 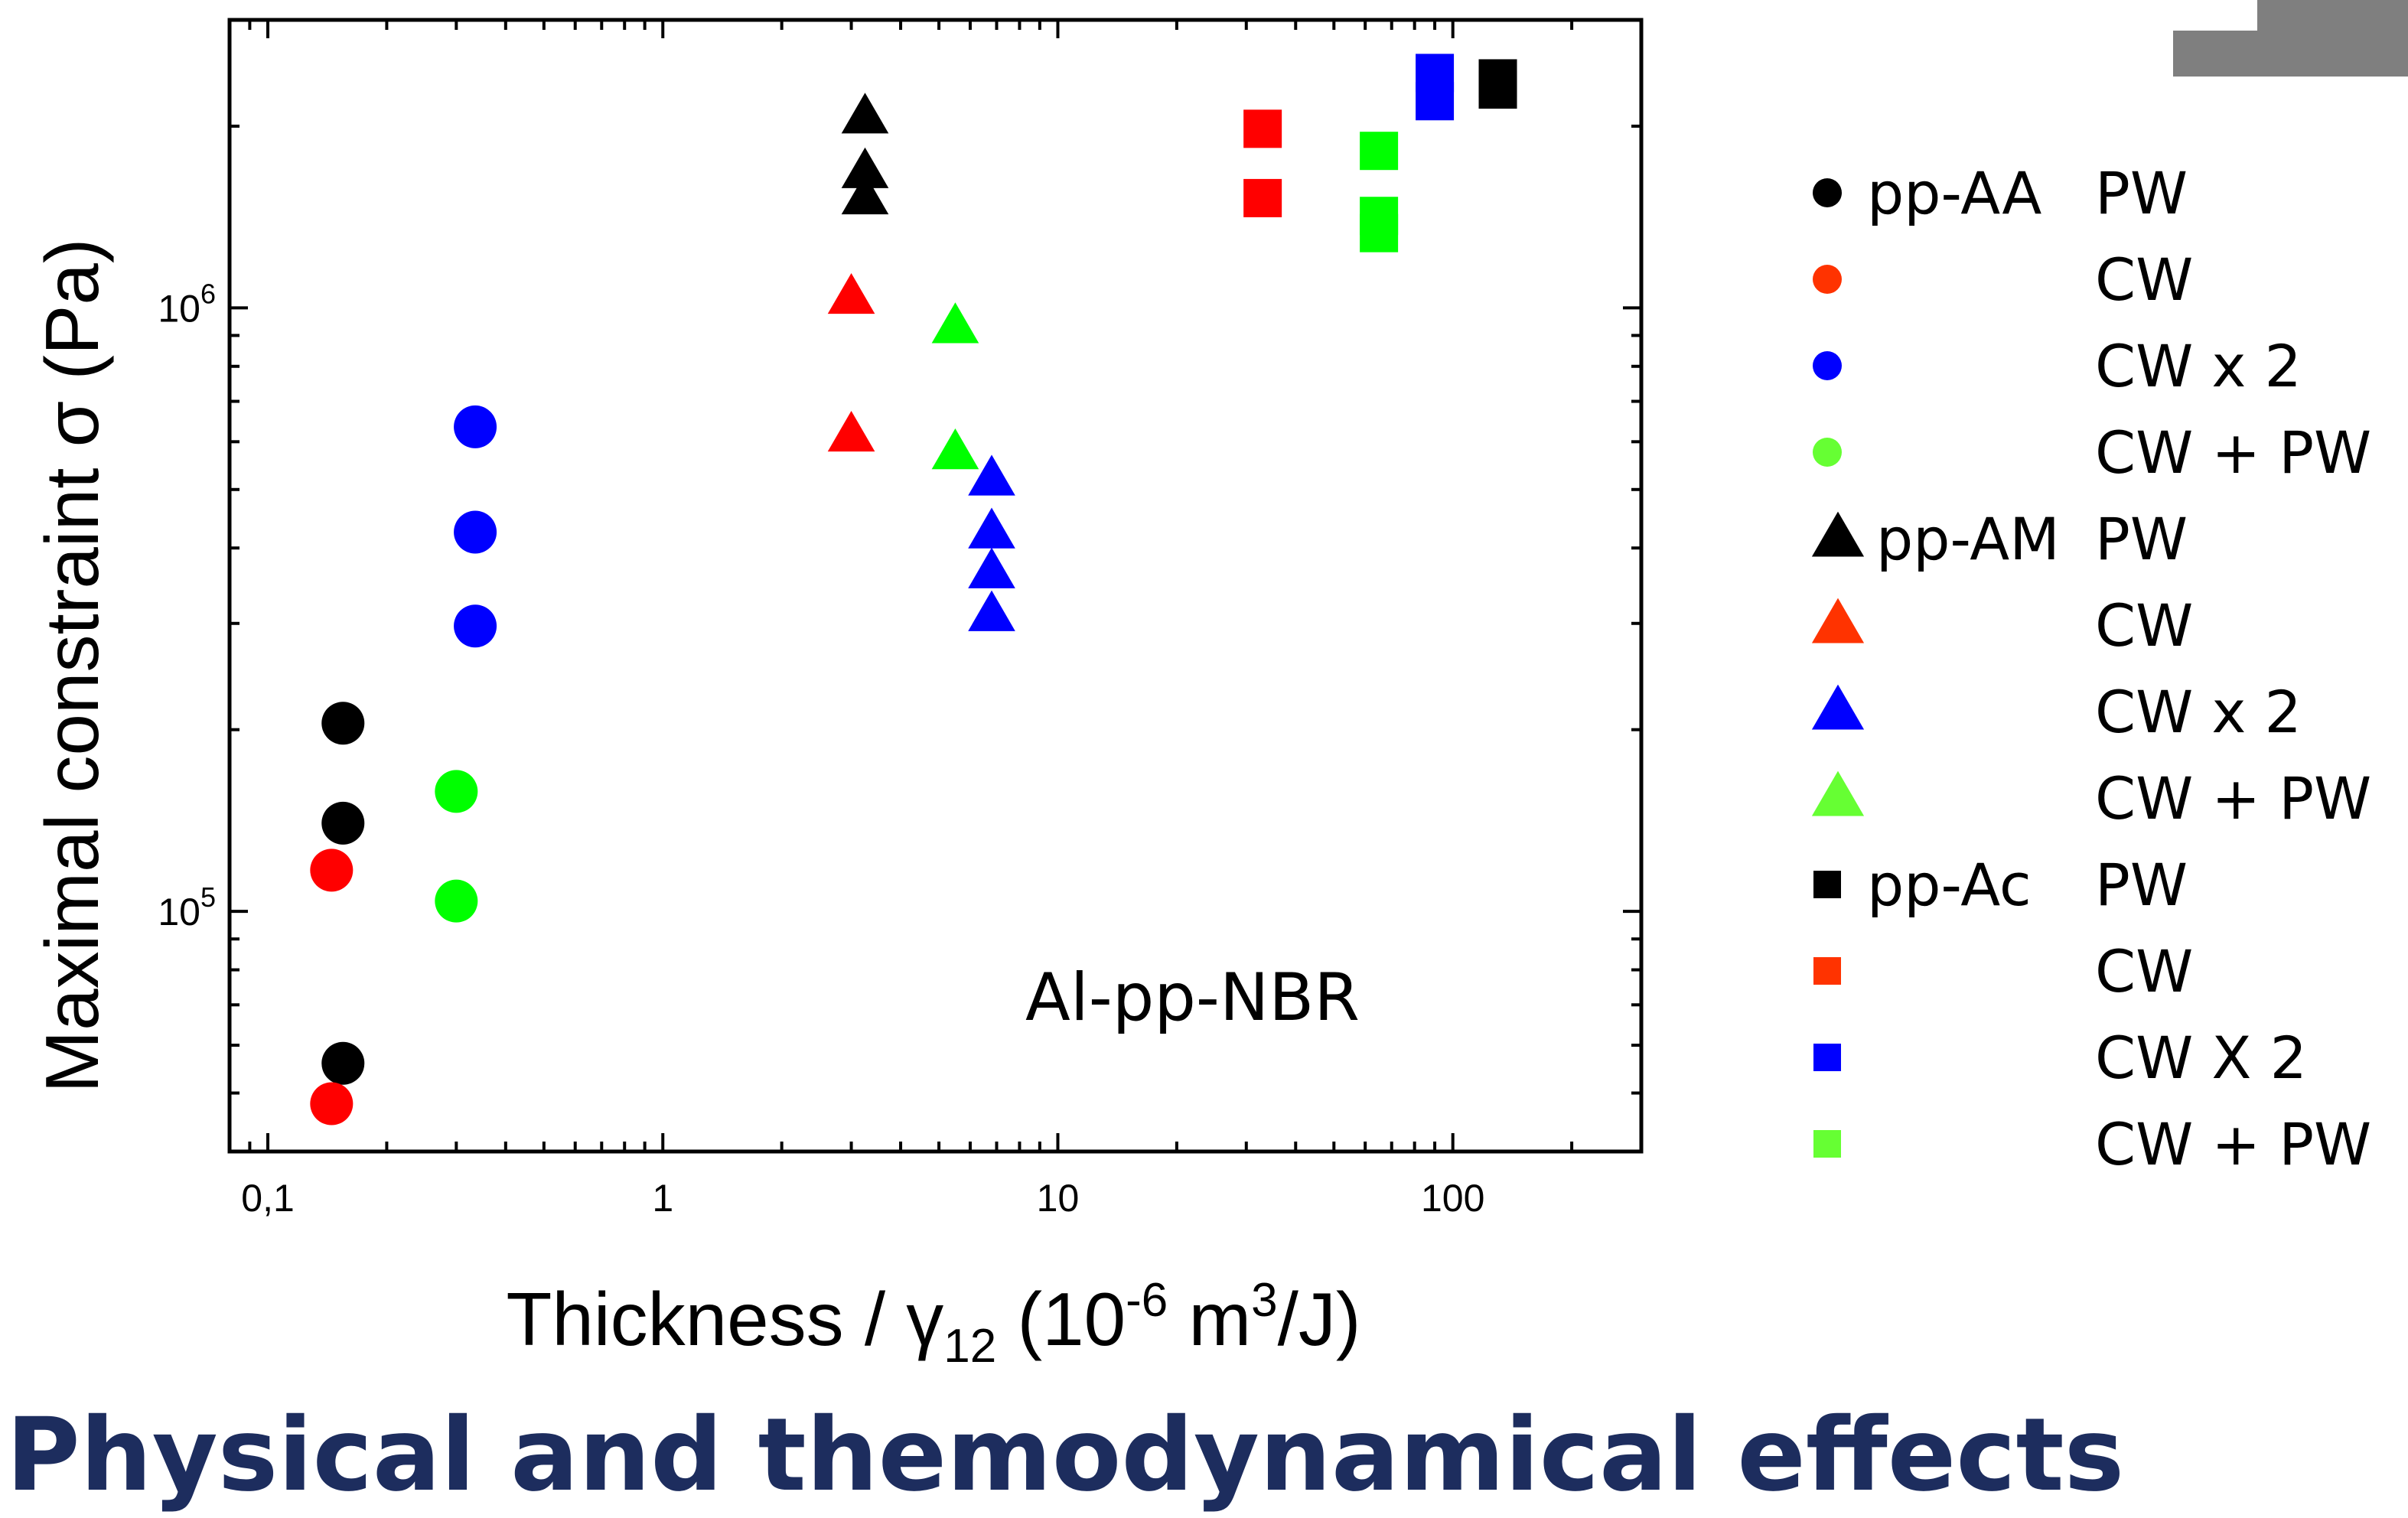 What do you see at coordinates (2201, 1058) in the screenshot?
I see `legend-label: CW X 2` at bounding box center [2201, 1058].